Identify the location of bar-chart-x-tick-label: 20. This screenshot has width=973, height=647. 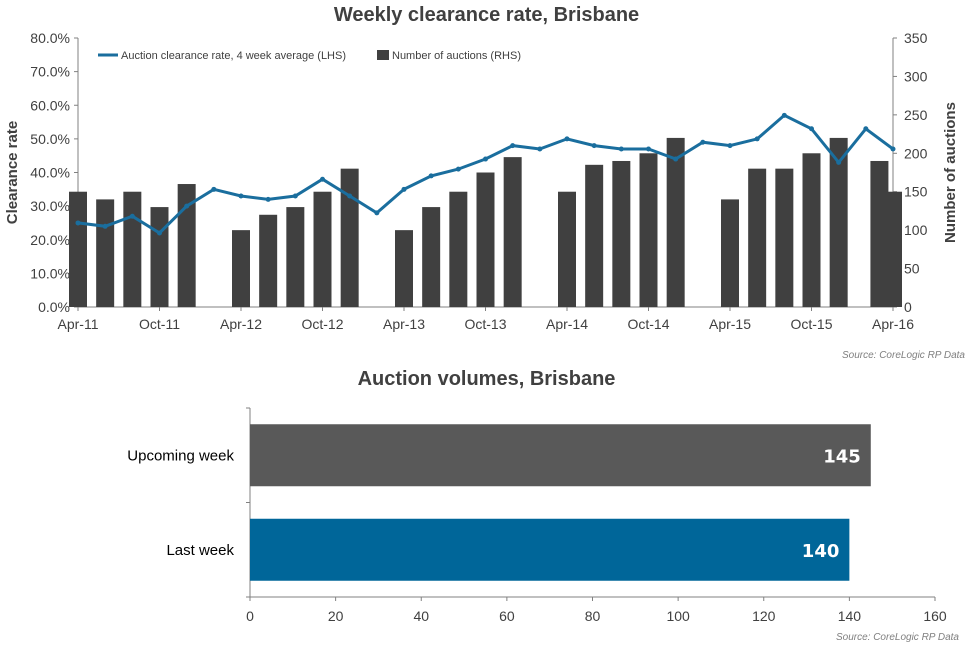
(336, 616).